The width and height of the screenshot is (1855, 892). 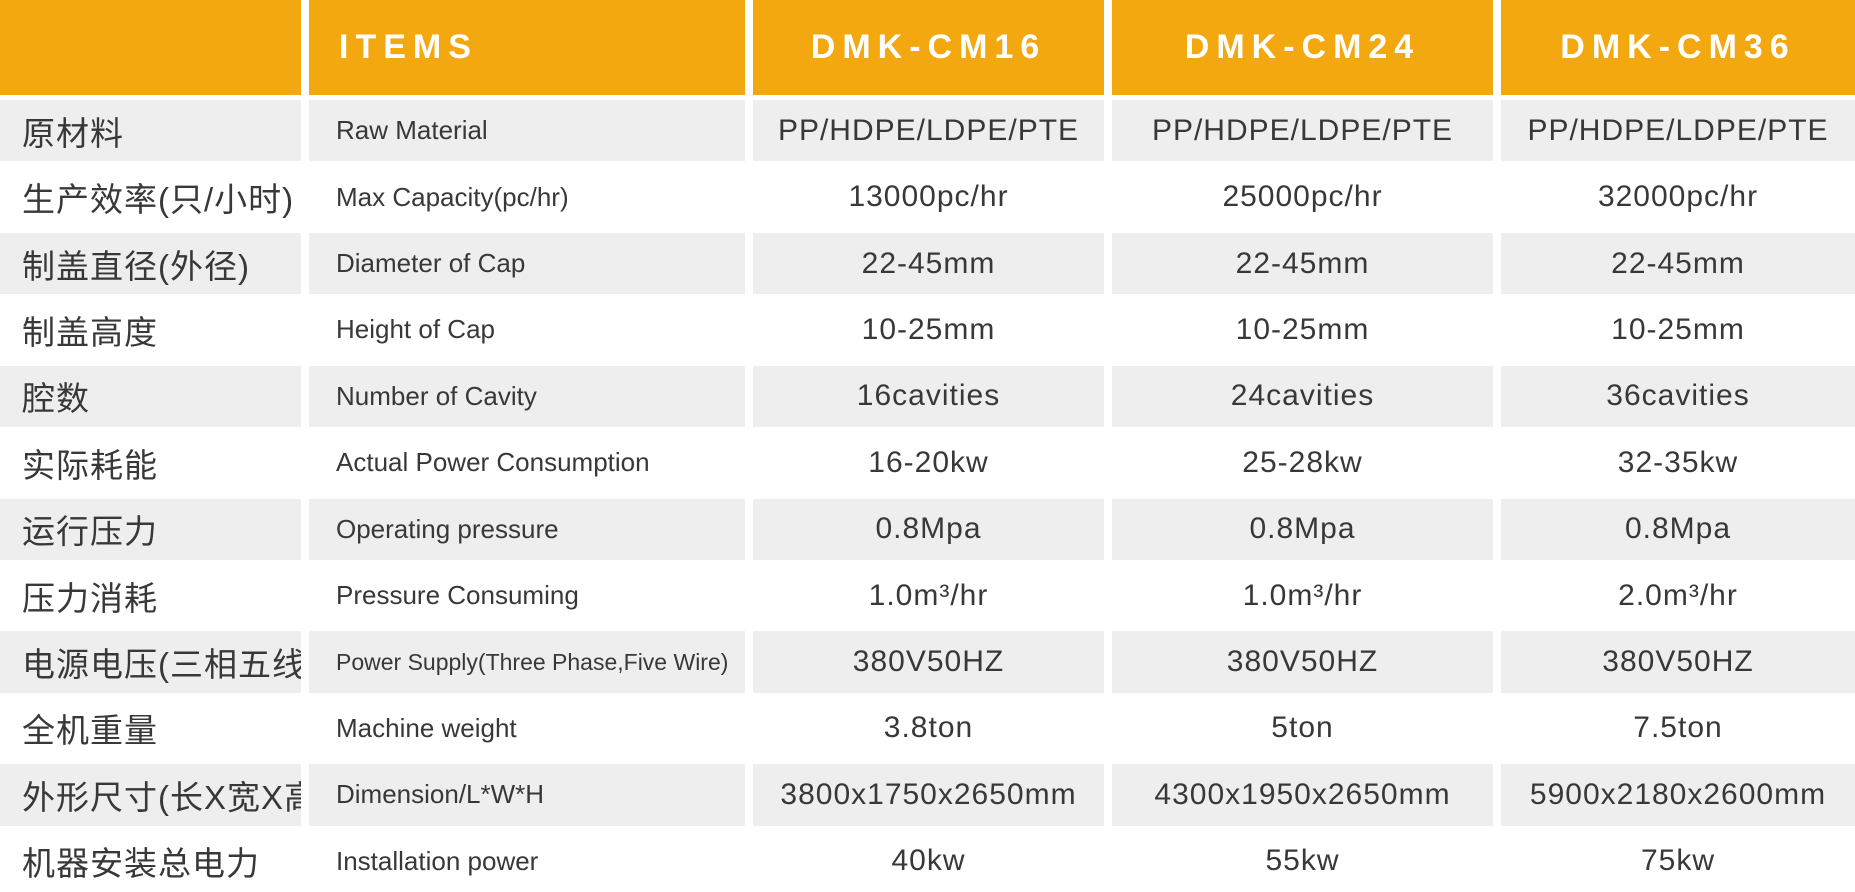 I want to click on header-model-dmk-cm36: DMK-CM36, so click(x=1678, y=47).